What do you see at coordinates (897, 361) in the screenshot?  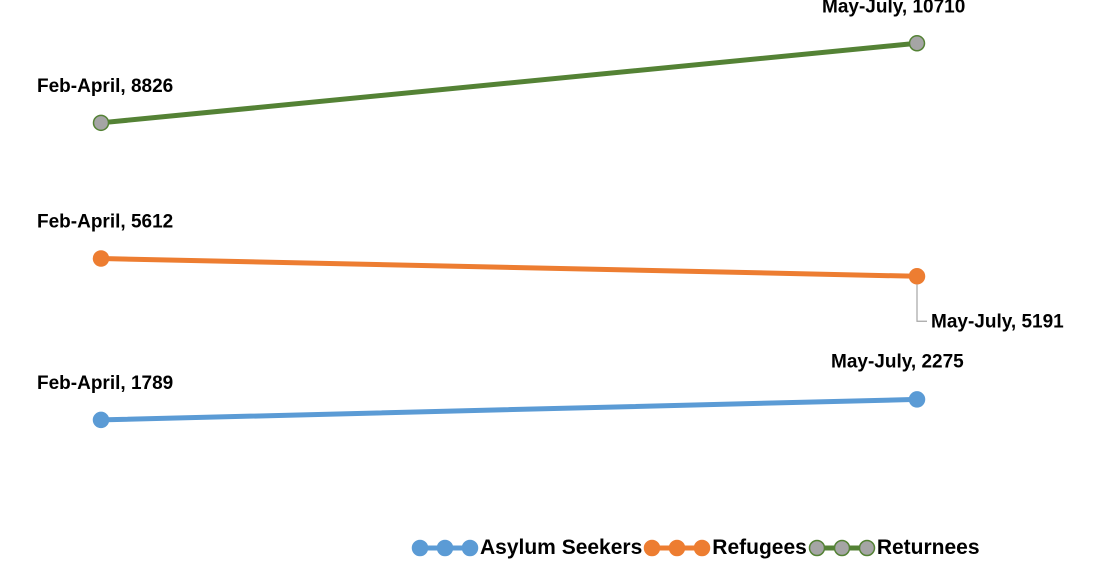 I see `data-label-asylum-seekers-2: May-July, 2275` at bounding box center [897, 361].